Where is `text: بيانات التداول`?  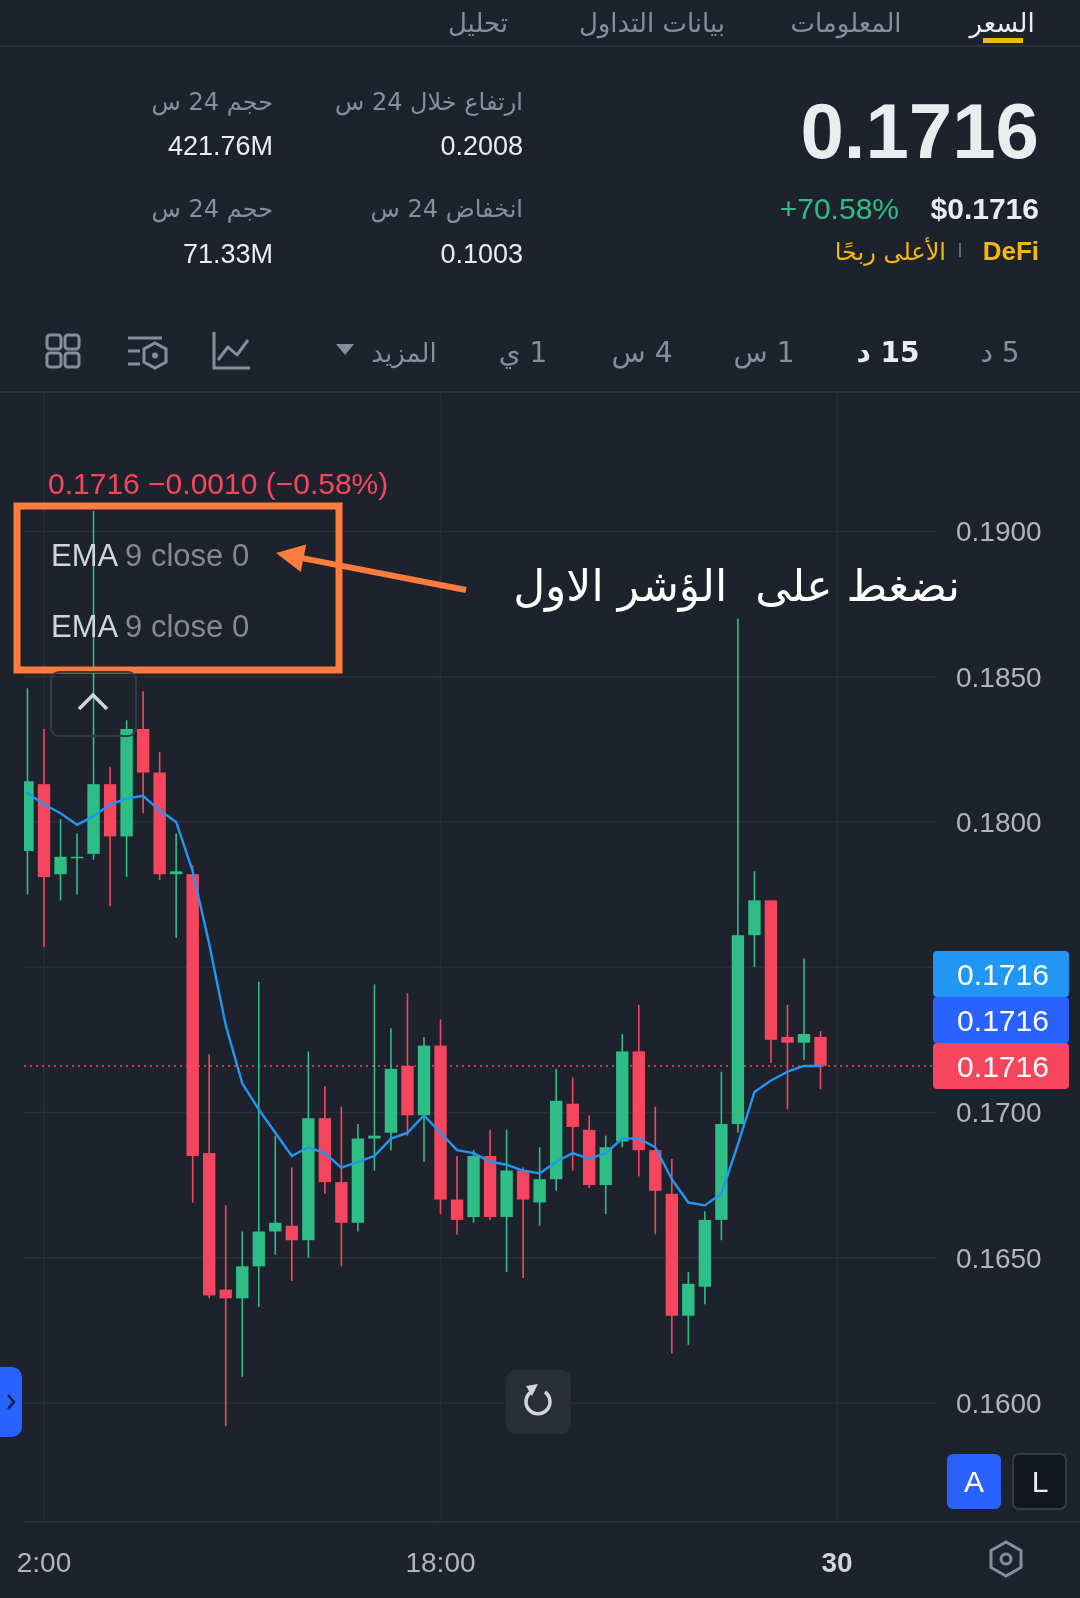 text: بيانات التداول is located at coordinates (652, 23).